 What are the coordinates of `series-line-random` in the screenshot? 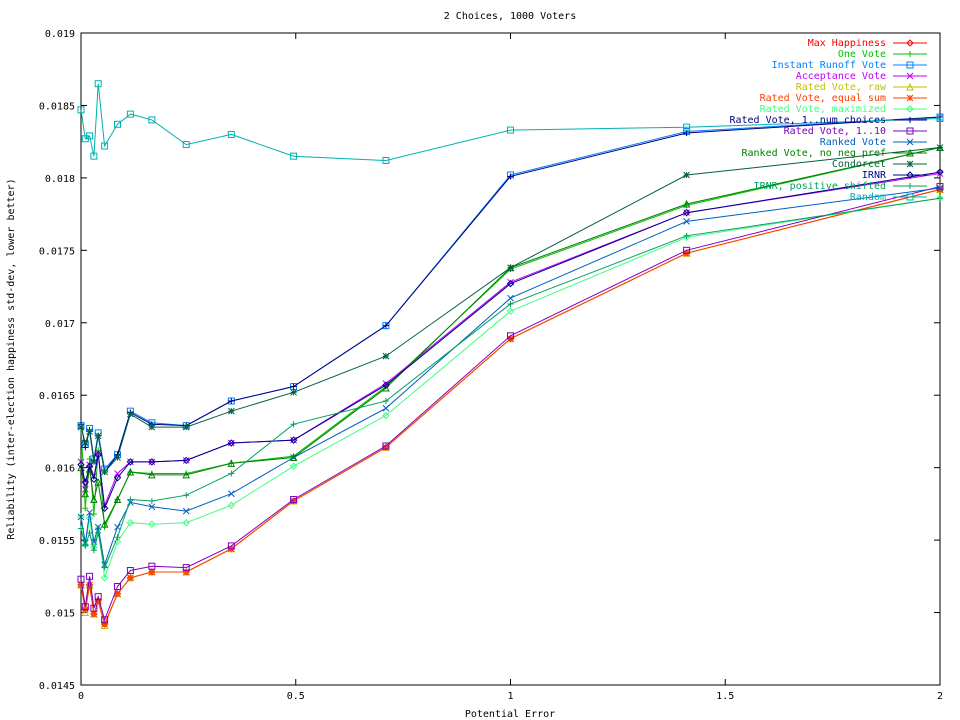 It's located at (510, 122).